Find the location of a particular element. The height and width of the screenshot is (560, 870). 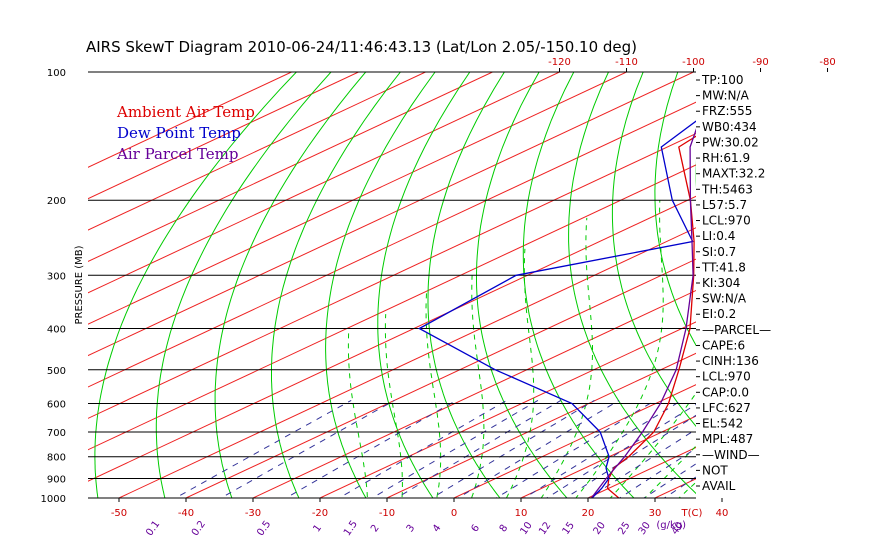

stability-index-label: TT:41.8 is located at coordinates (723, 267).